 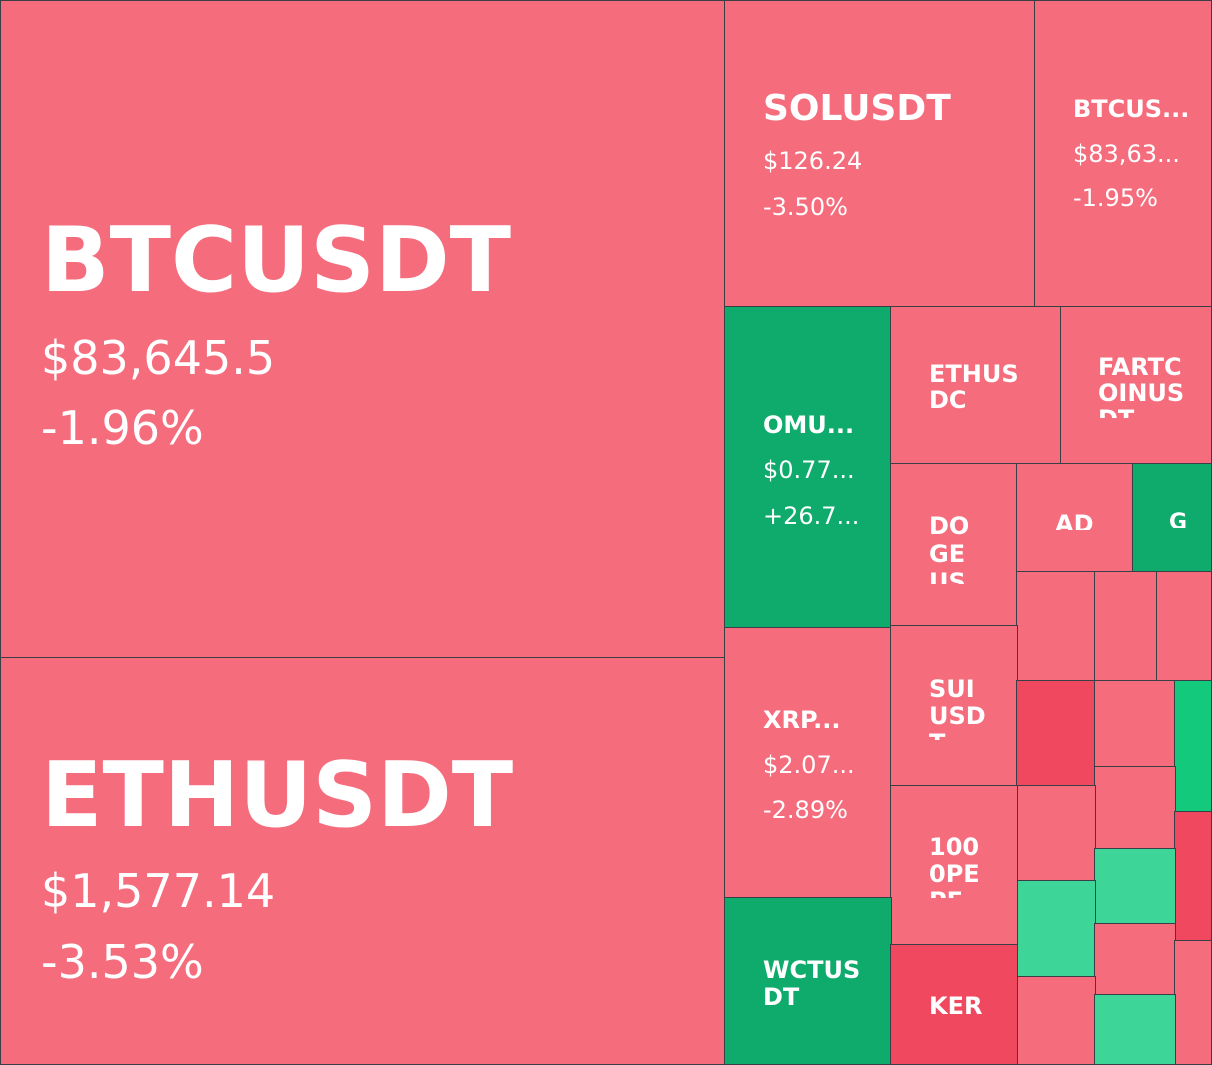 What do you see at coordinates (277, 795) in the screenshot?
I see `tile-symbol: ETHUSDT` at bounding box center [277, 795].